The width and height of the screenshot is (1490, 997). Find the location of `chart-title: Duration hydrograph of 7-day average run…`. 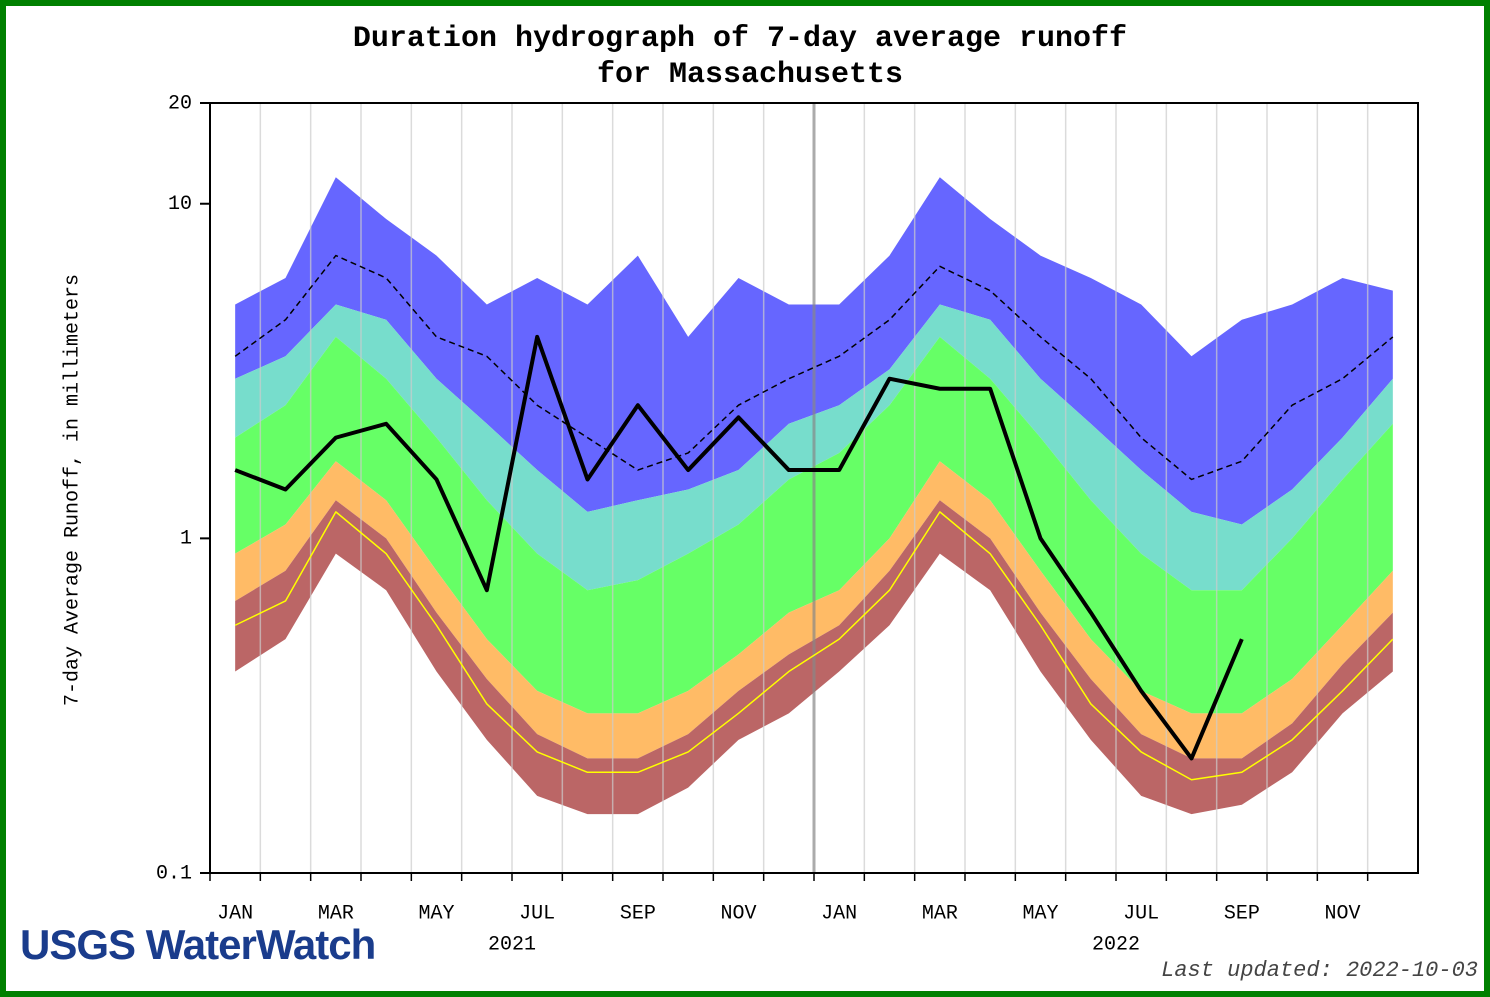

chart-title: Duration hydrograph of 7-day average run… is located at coordinates (740, 39).